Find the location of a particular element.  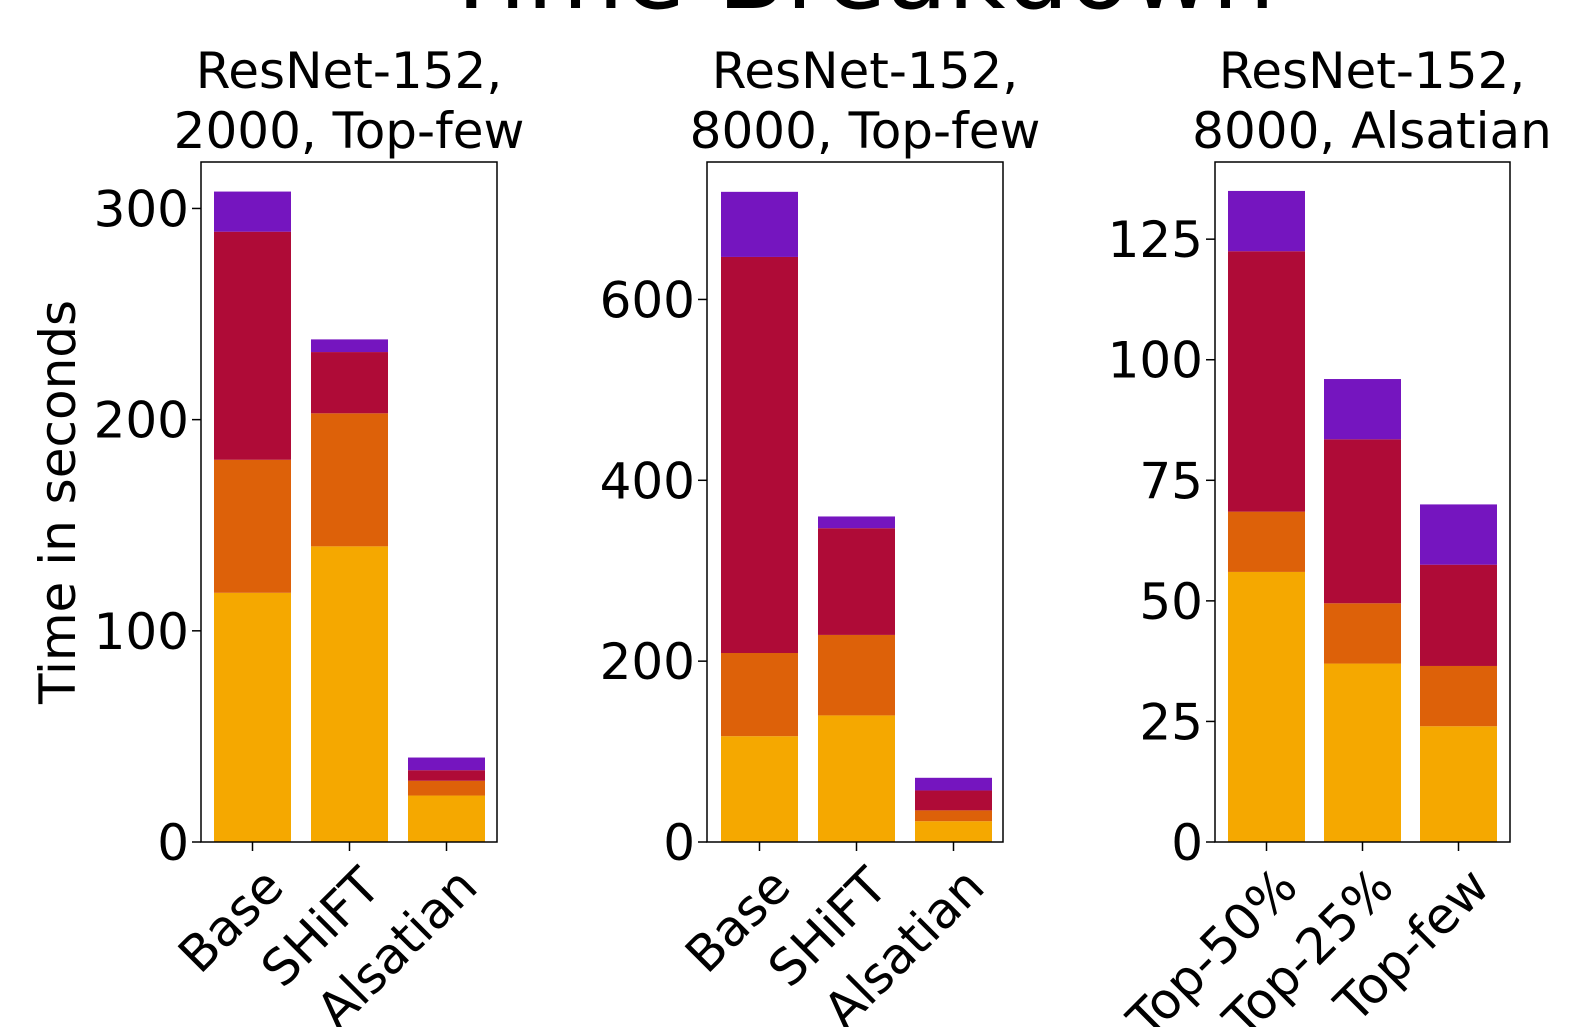

bar-top-50--segment-2 is located at coordinates (1266, 542).